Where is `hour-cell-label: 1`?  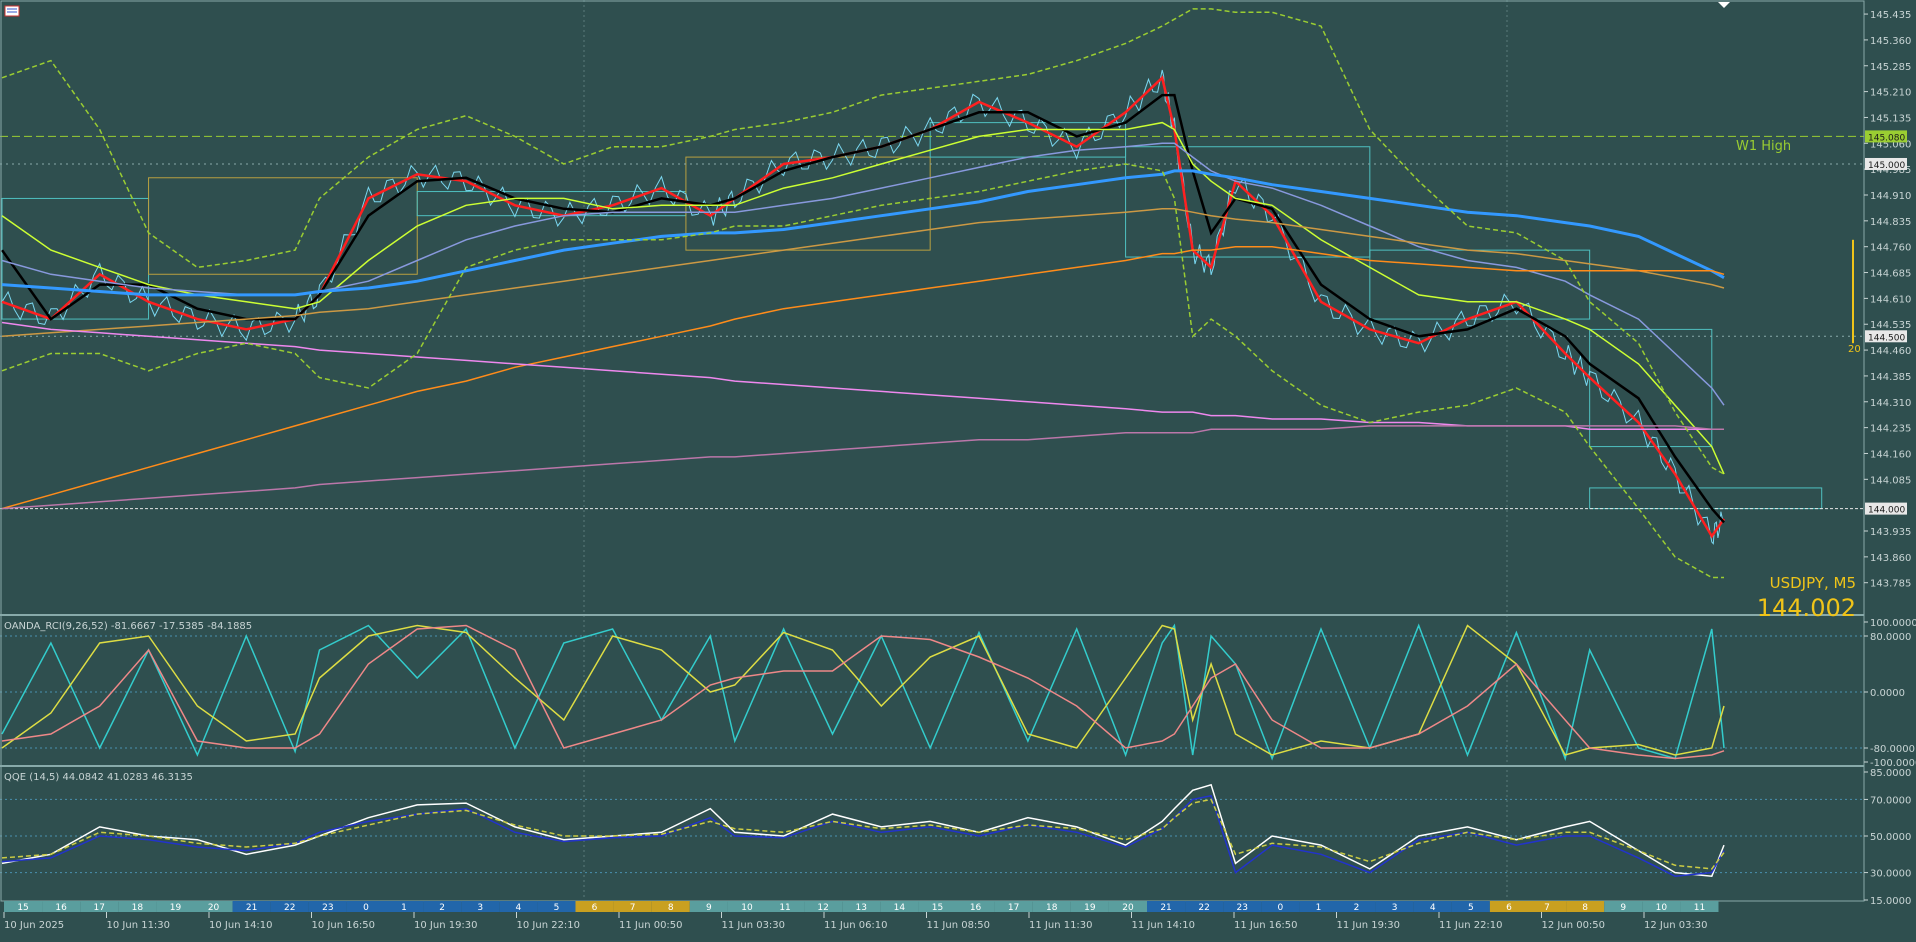
hour-cell-label: 1 is located at coordinates (404, 908).